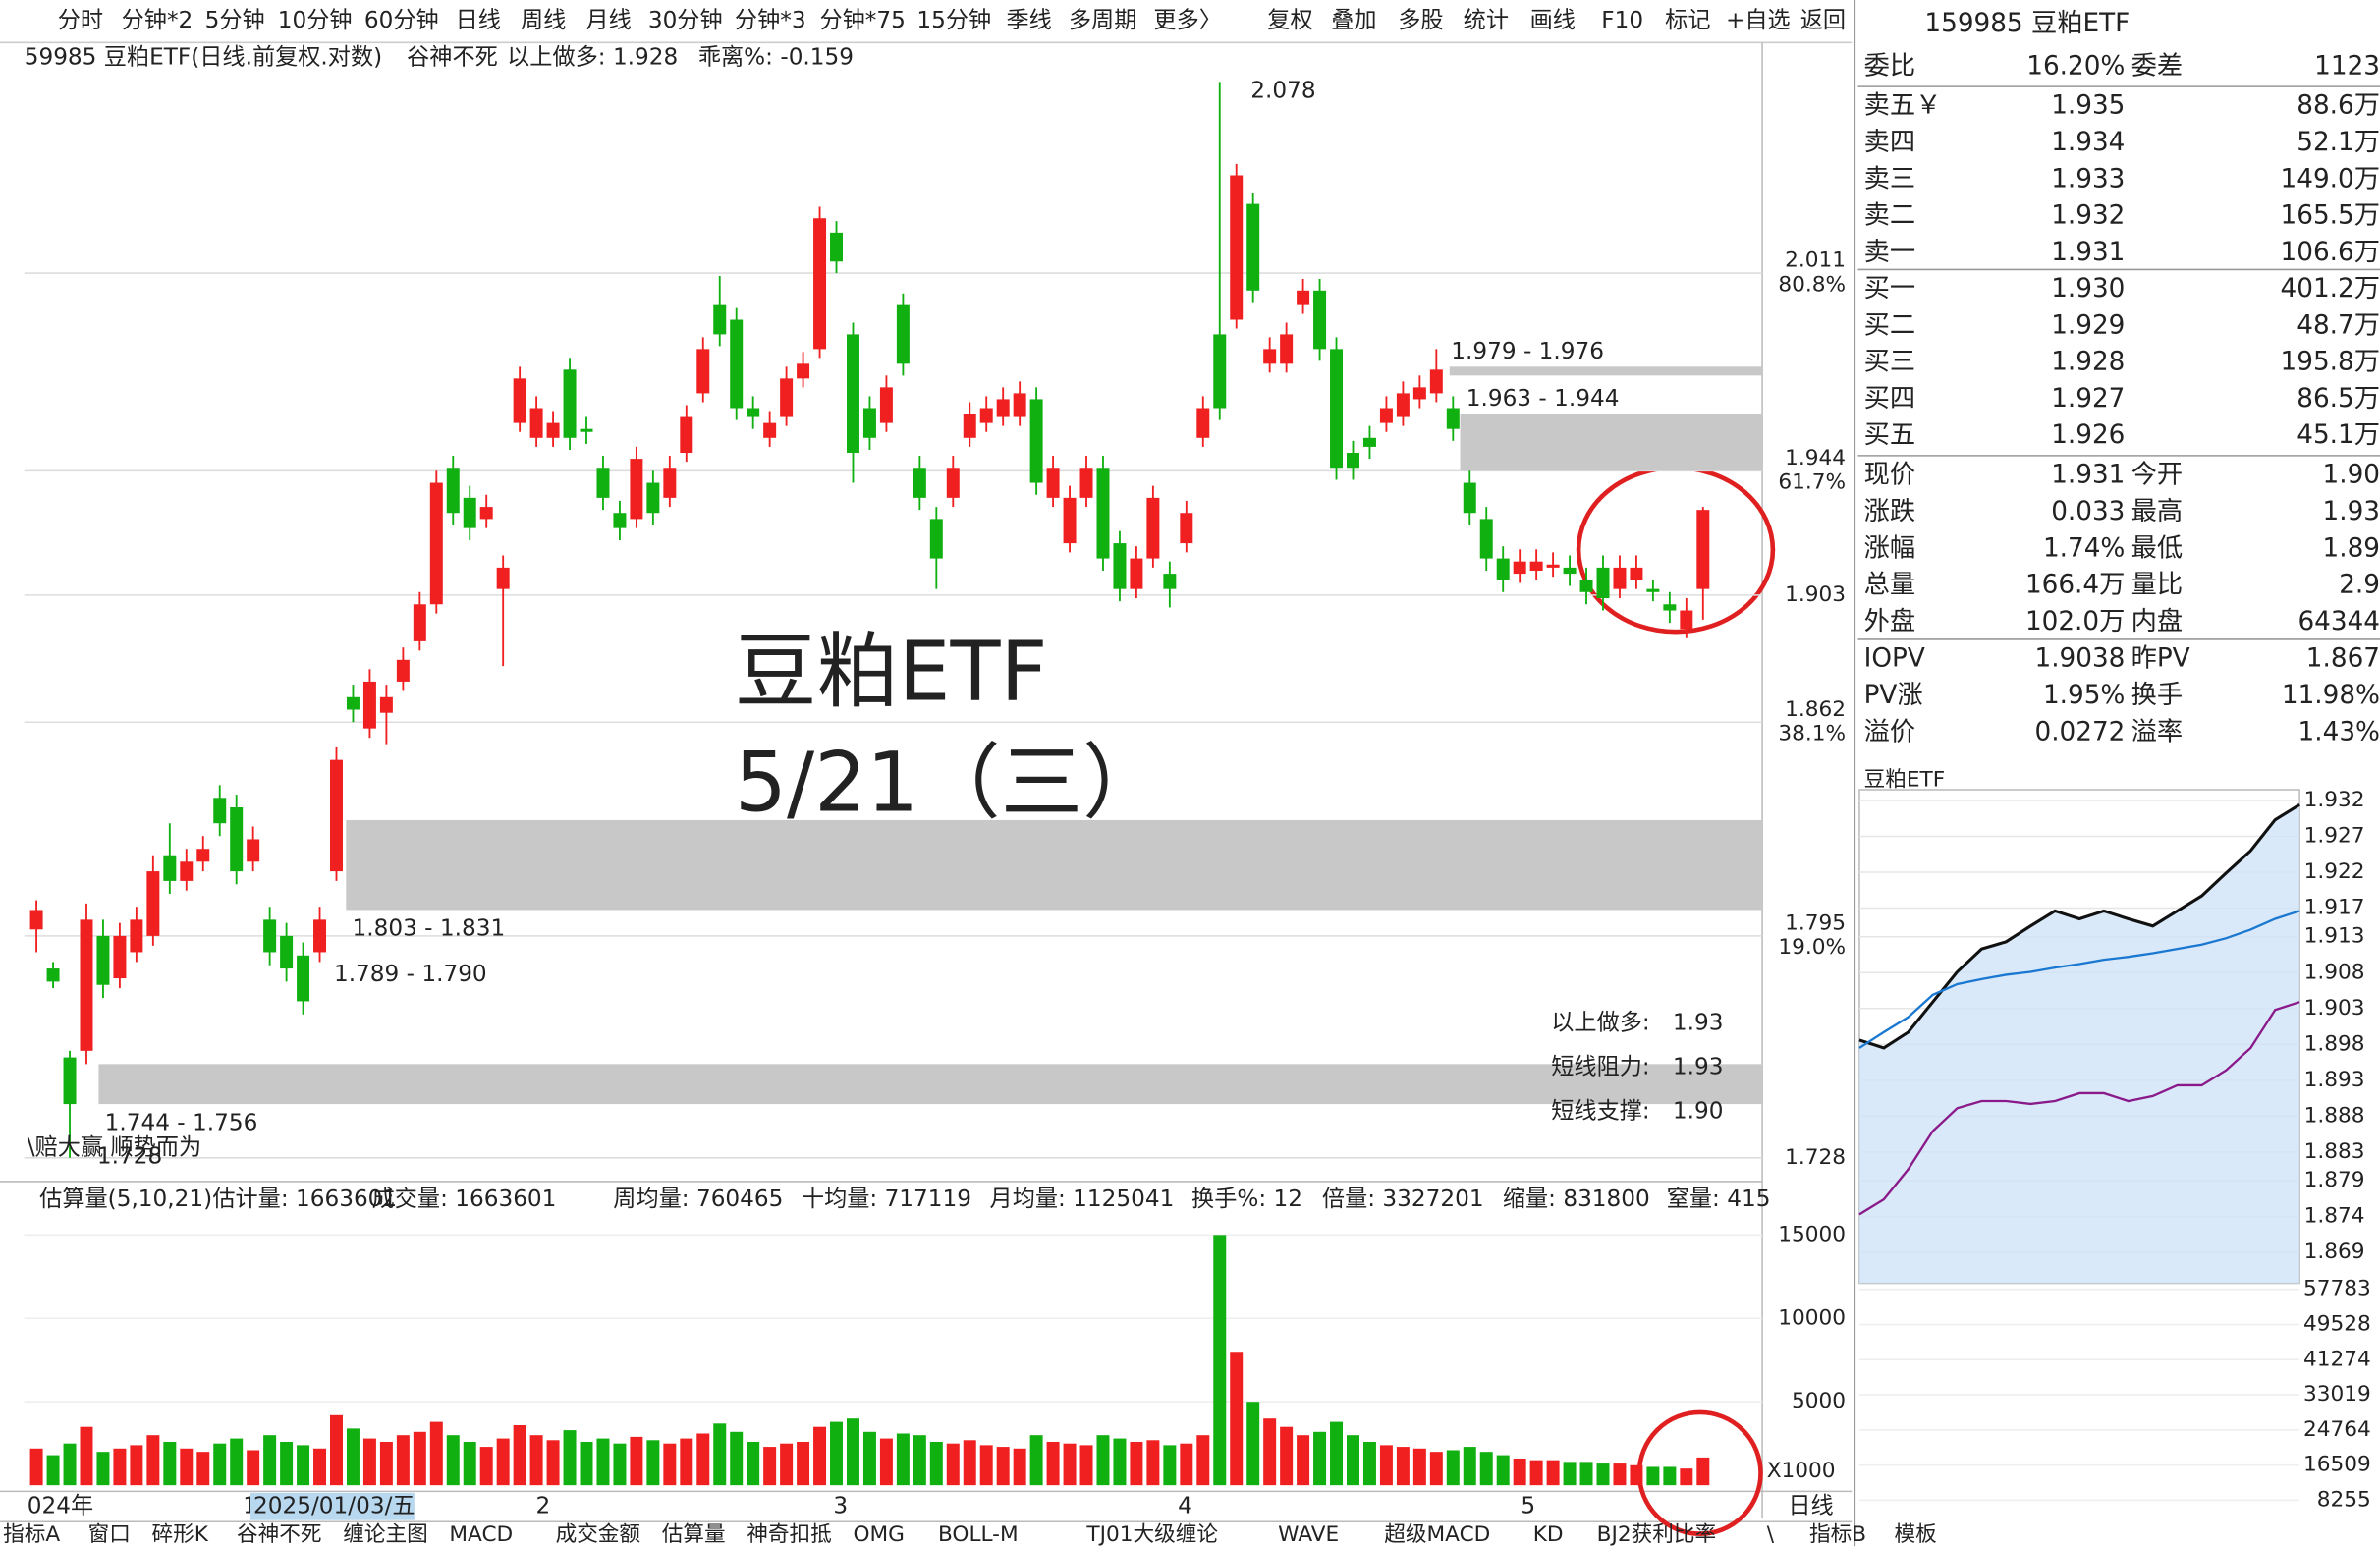 Image resolution: width=2380 pixels, height=1546 pixels. Describe the element at coordinates (2088, 106) in the screenshot. I see `quote-value: 1.935` at that location.